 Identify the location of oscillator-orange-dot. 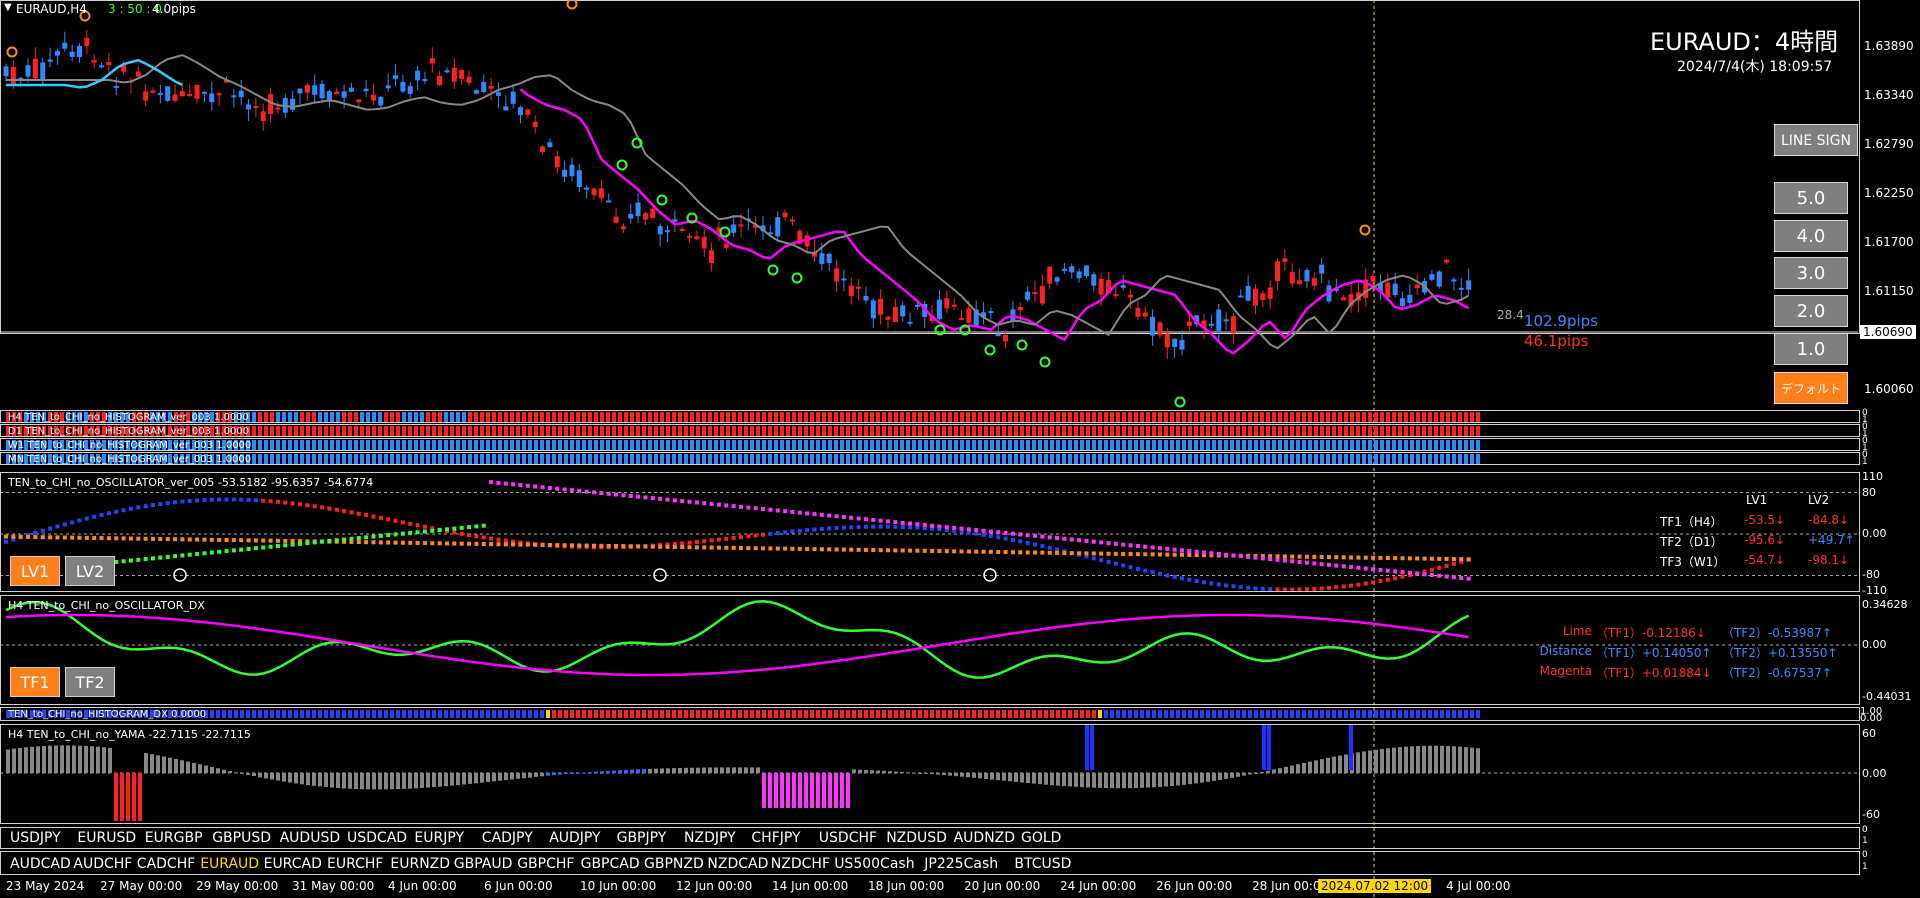
(469, 543).